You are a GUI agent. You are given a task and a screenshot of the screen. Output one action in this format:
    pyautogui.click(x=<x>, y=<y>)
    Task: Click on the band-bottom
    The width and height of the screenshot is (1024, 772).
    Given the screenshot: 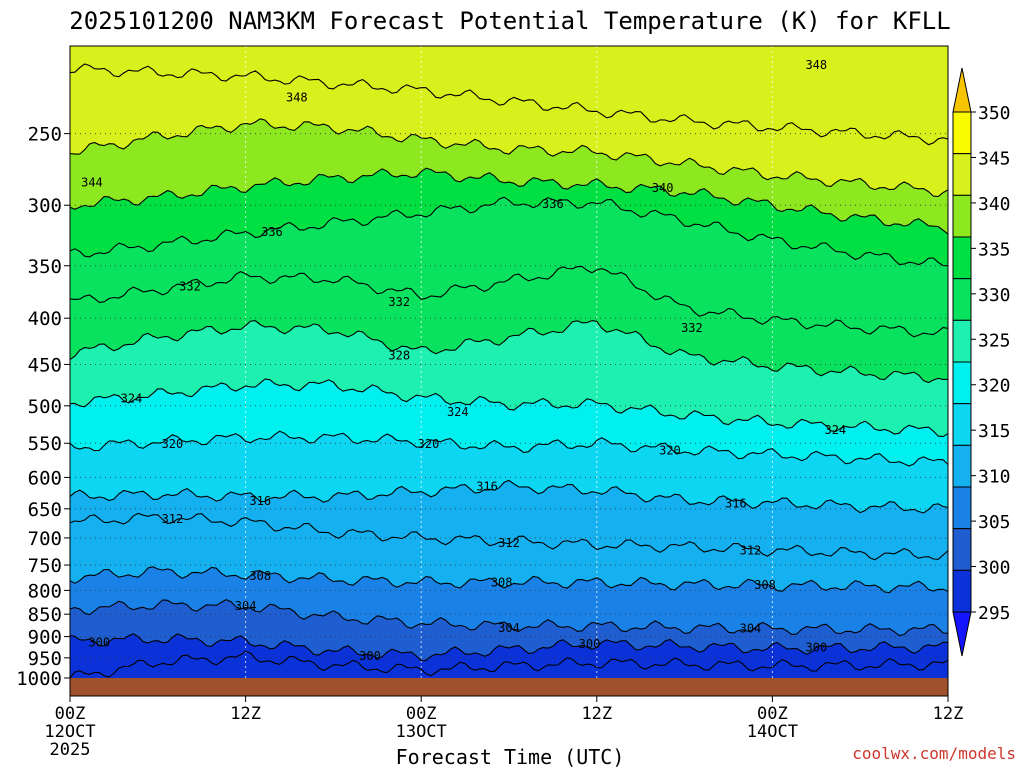 What is the action you would take?
    pyautogui.click(x=509, y=664)
    